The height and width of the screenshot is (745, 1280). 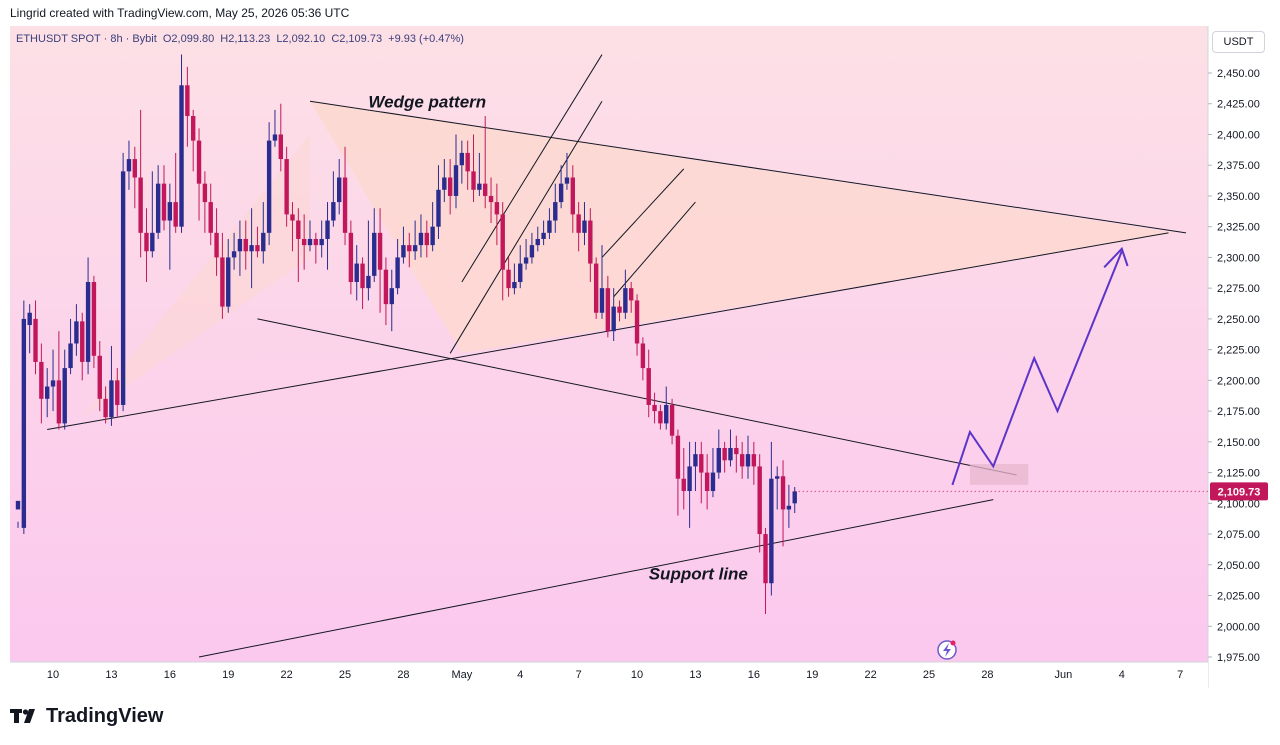 I want to click on support-line-label: Support line, so click(x=698, y=574).